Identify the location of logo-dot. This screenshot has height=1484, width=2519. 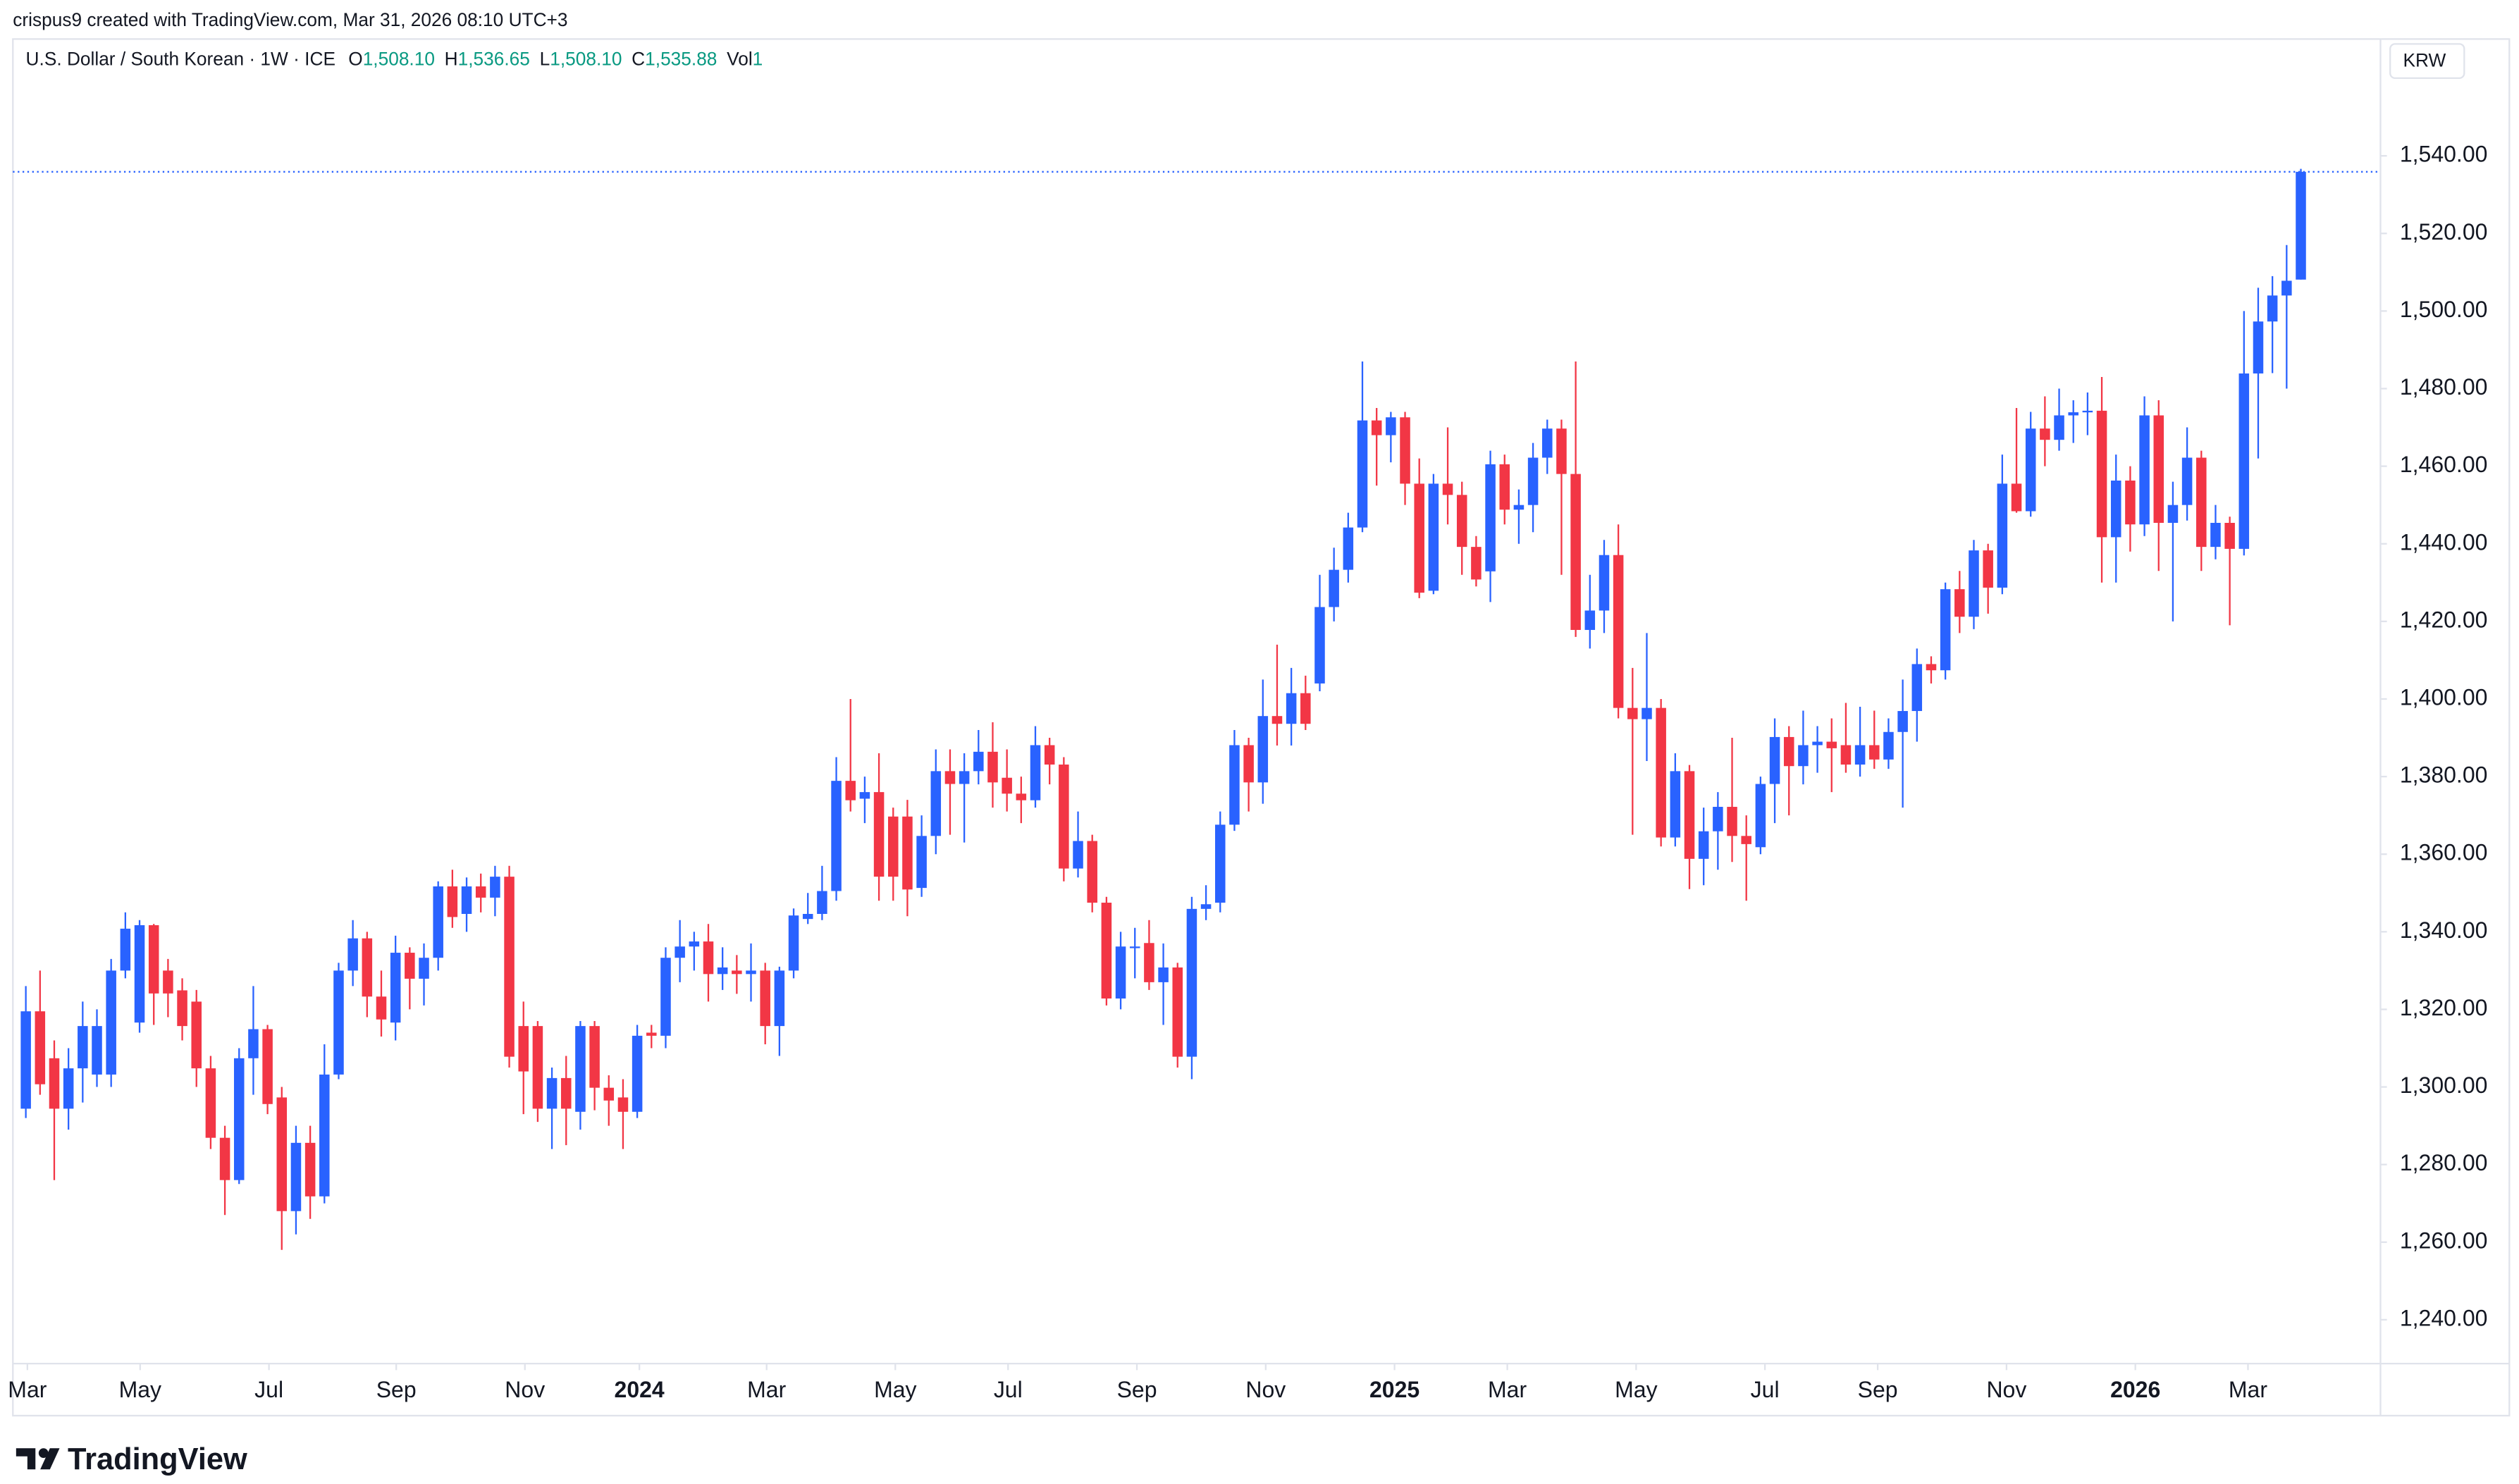
(43, 1453).